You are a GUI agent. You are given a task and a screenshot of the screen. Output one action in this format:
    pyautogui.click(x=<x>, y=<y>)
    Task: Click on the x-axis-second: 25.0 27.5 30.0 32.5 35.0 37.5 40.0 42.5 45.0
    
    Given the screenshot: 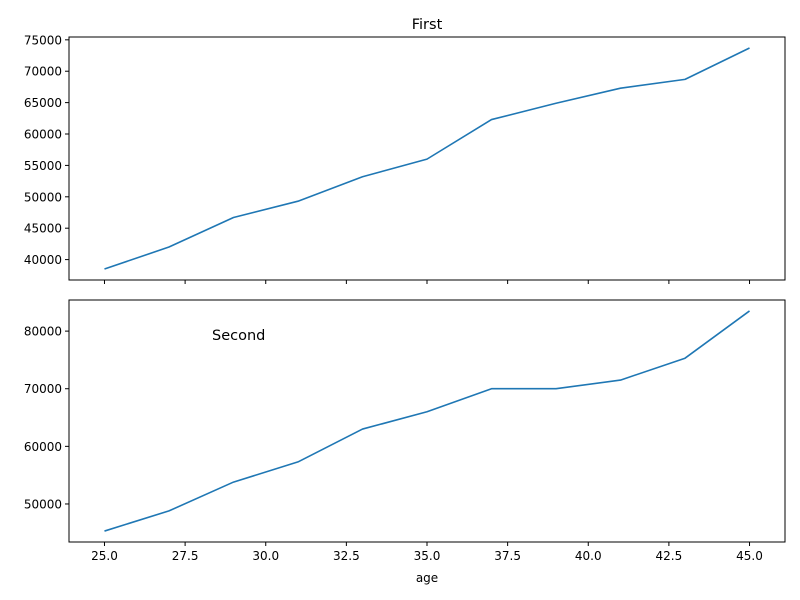 What is the action you would take?
    pyautogui.click(x=427, y=552)
    